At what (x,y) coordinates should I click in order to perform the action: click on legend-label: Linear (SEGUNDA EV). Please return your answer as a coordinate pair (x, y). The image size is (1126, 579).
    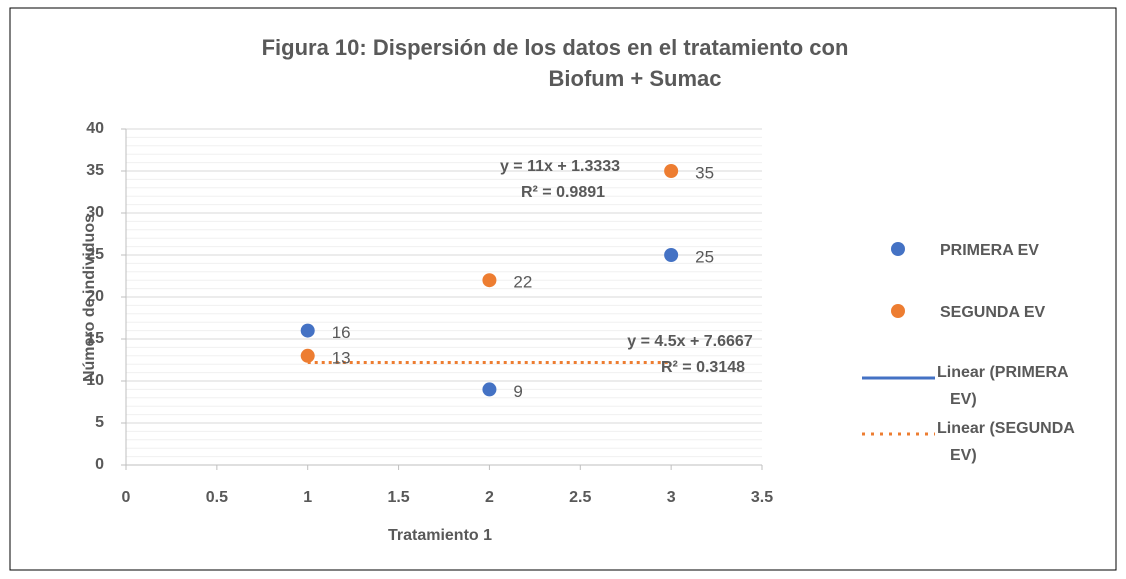
    Looking at the image, I should click on (1006, 442).